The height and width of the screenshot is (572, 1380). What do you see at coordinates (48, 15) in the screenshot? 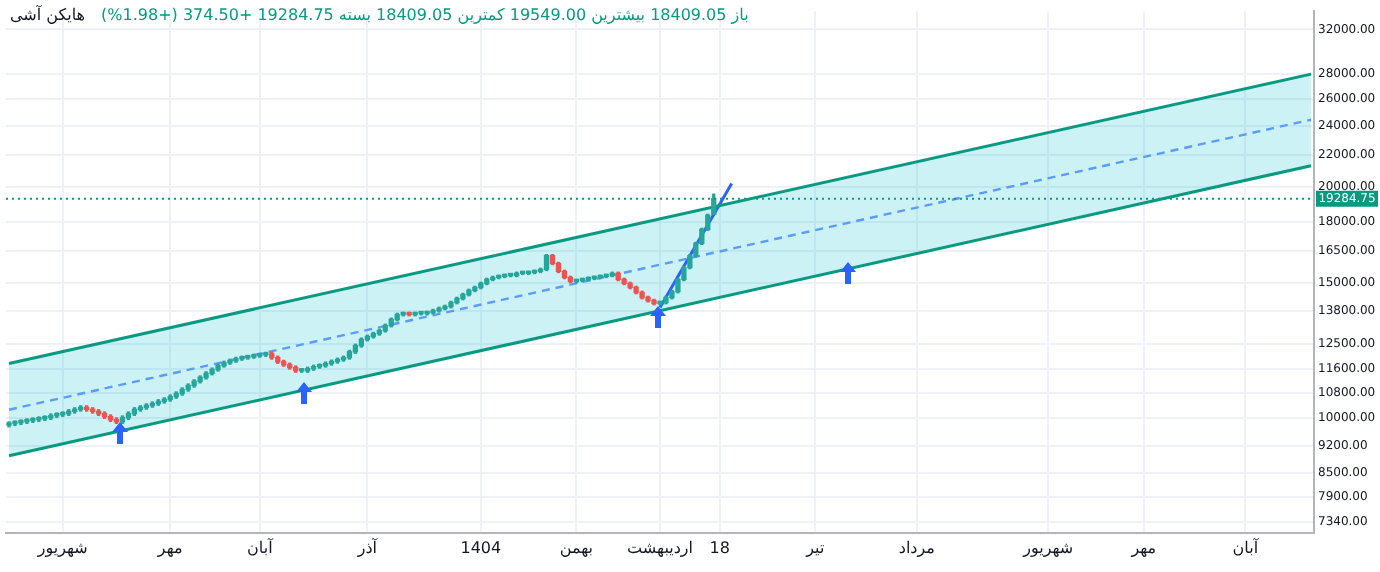
I see `chart-title: هایکن آشی` at bounding box center [48, 15].